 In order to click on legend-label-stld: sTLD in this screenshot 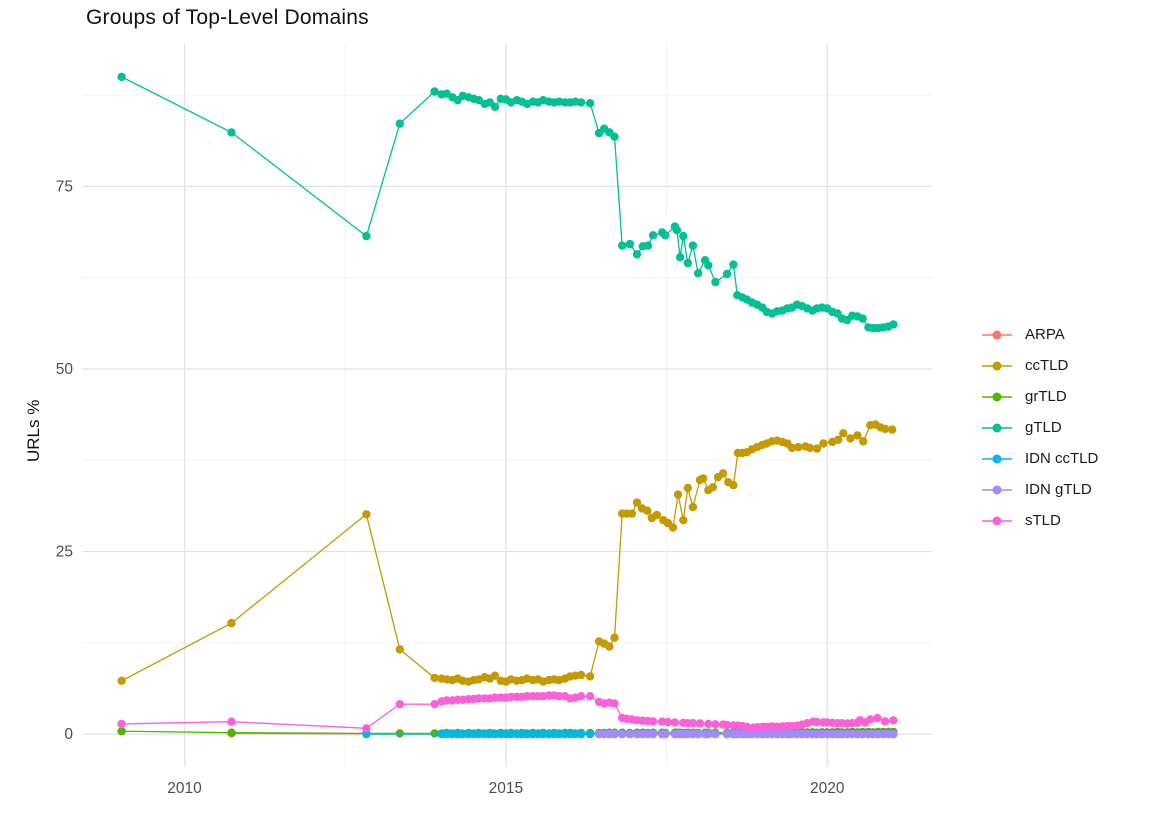, I will do `click(1043, 520)`.